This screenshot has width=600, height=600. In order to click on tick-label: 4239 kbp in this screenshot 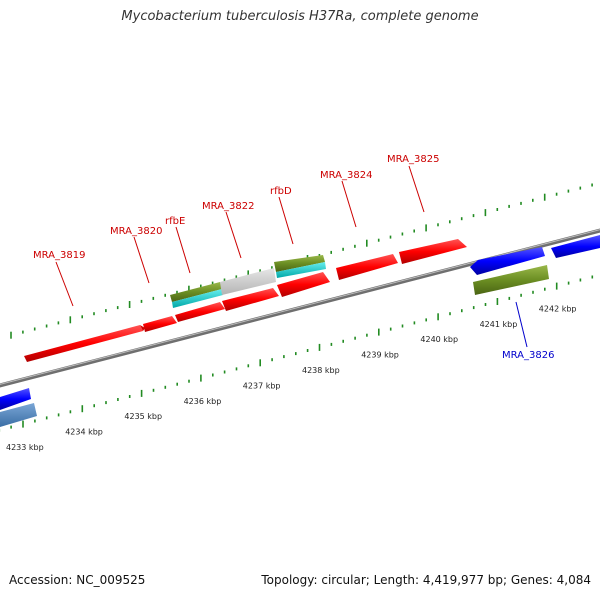, I will do `click(380, 355)`.